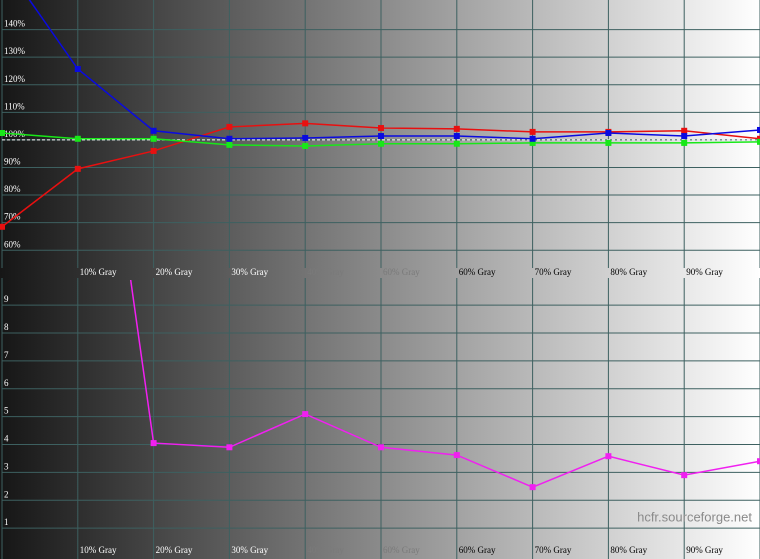 The height and width of the screenshot is (559, 760). What do you see at coordinates (6, 355) in the screenshot?
I see `y-tick-label: 7` at bounding box center [6, 355].